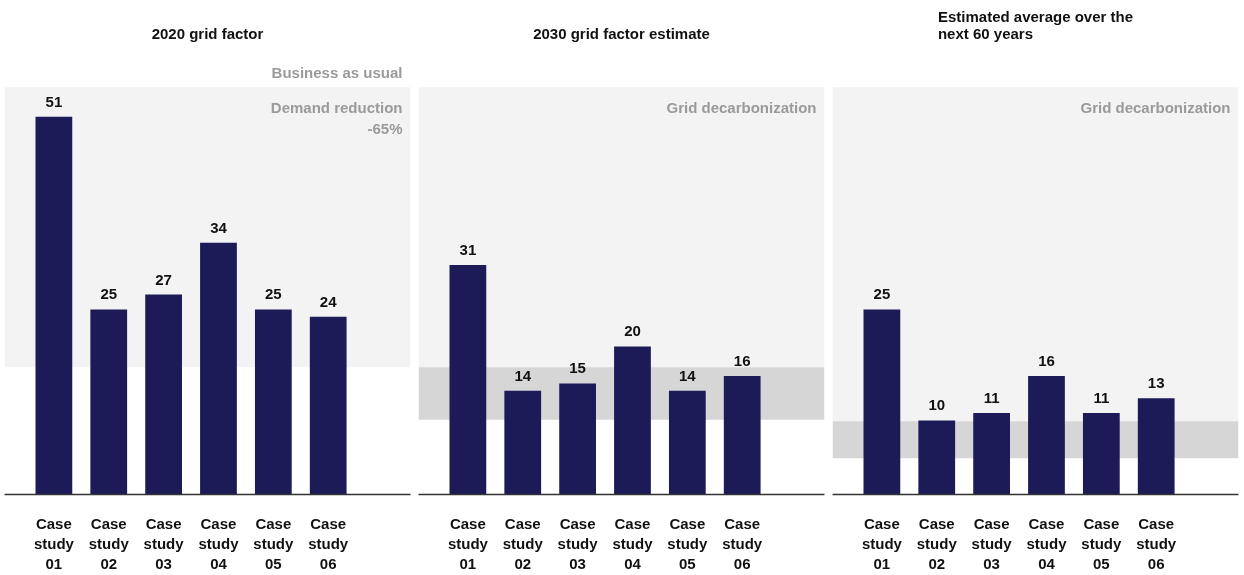 The width and height of the screenshot is (1244, 575). Describe the element at coordinates (1156, 383) in the screenshot. I see `data-label: 13` at that location.